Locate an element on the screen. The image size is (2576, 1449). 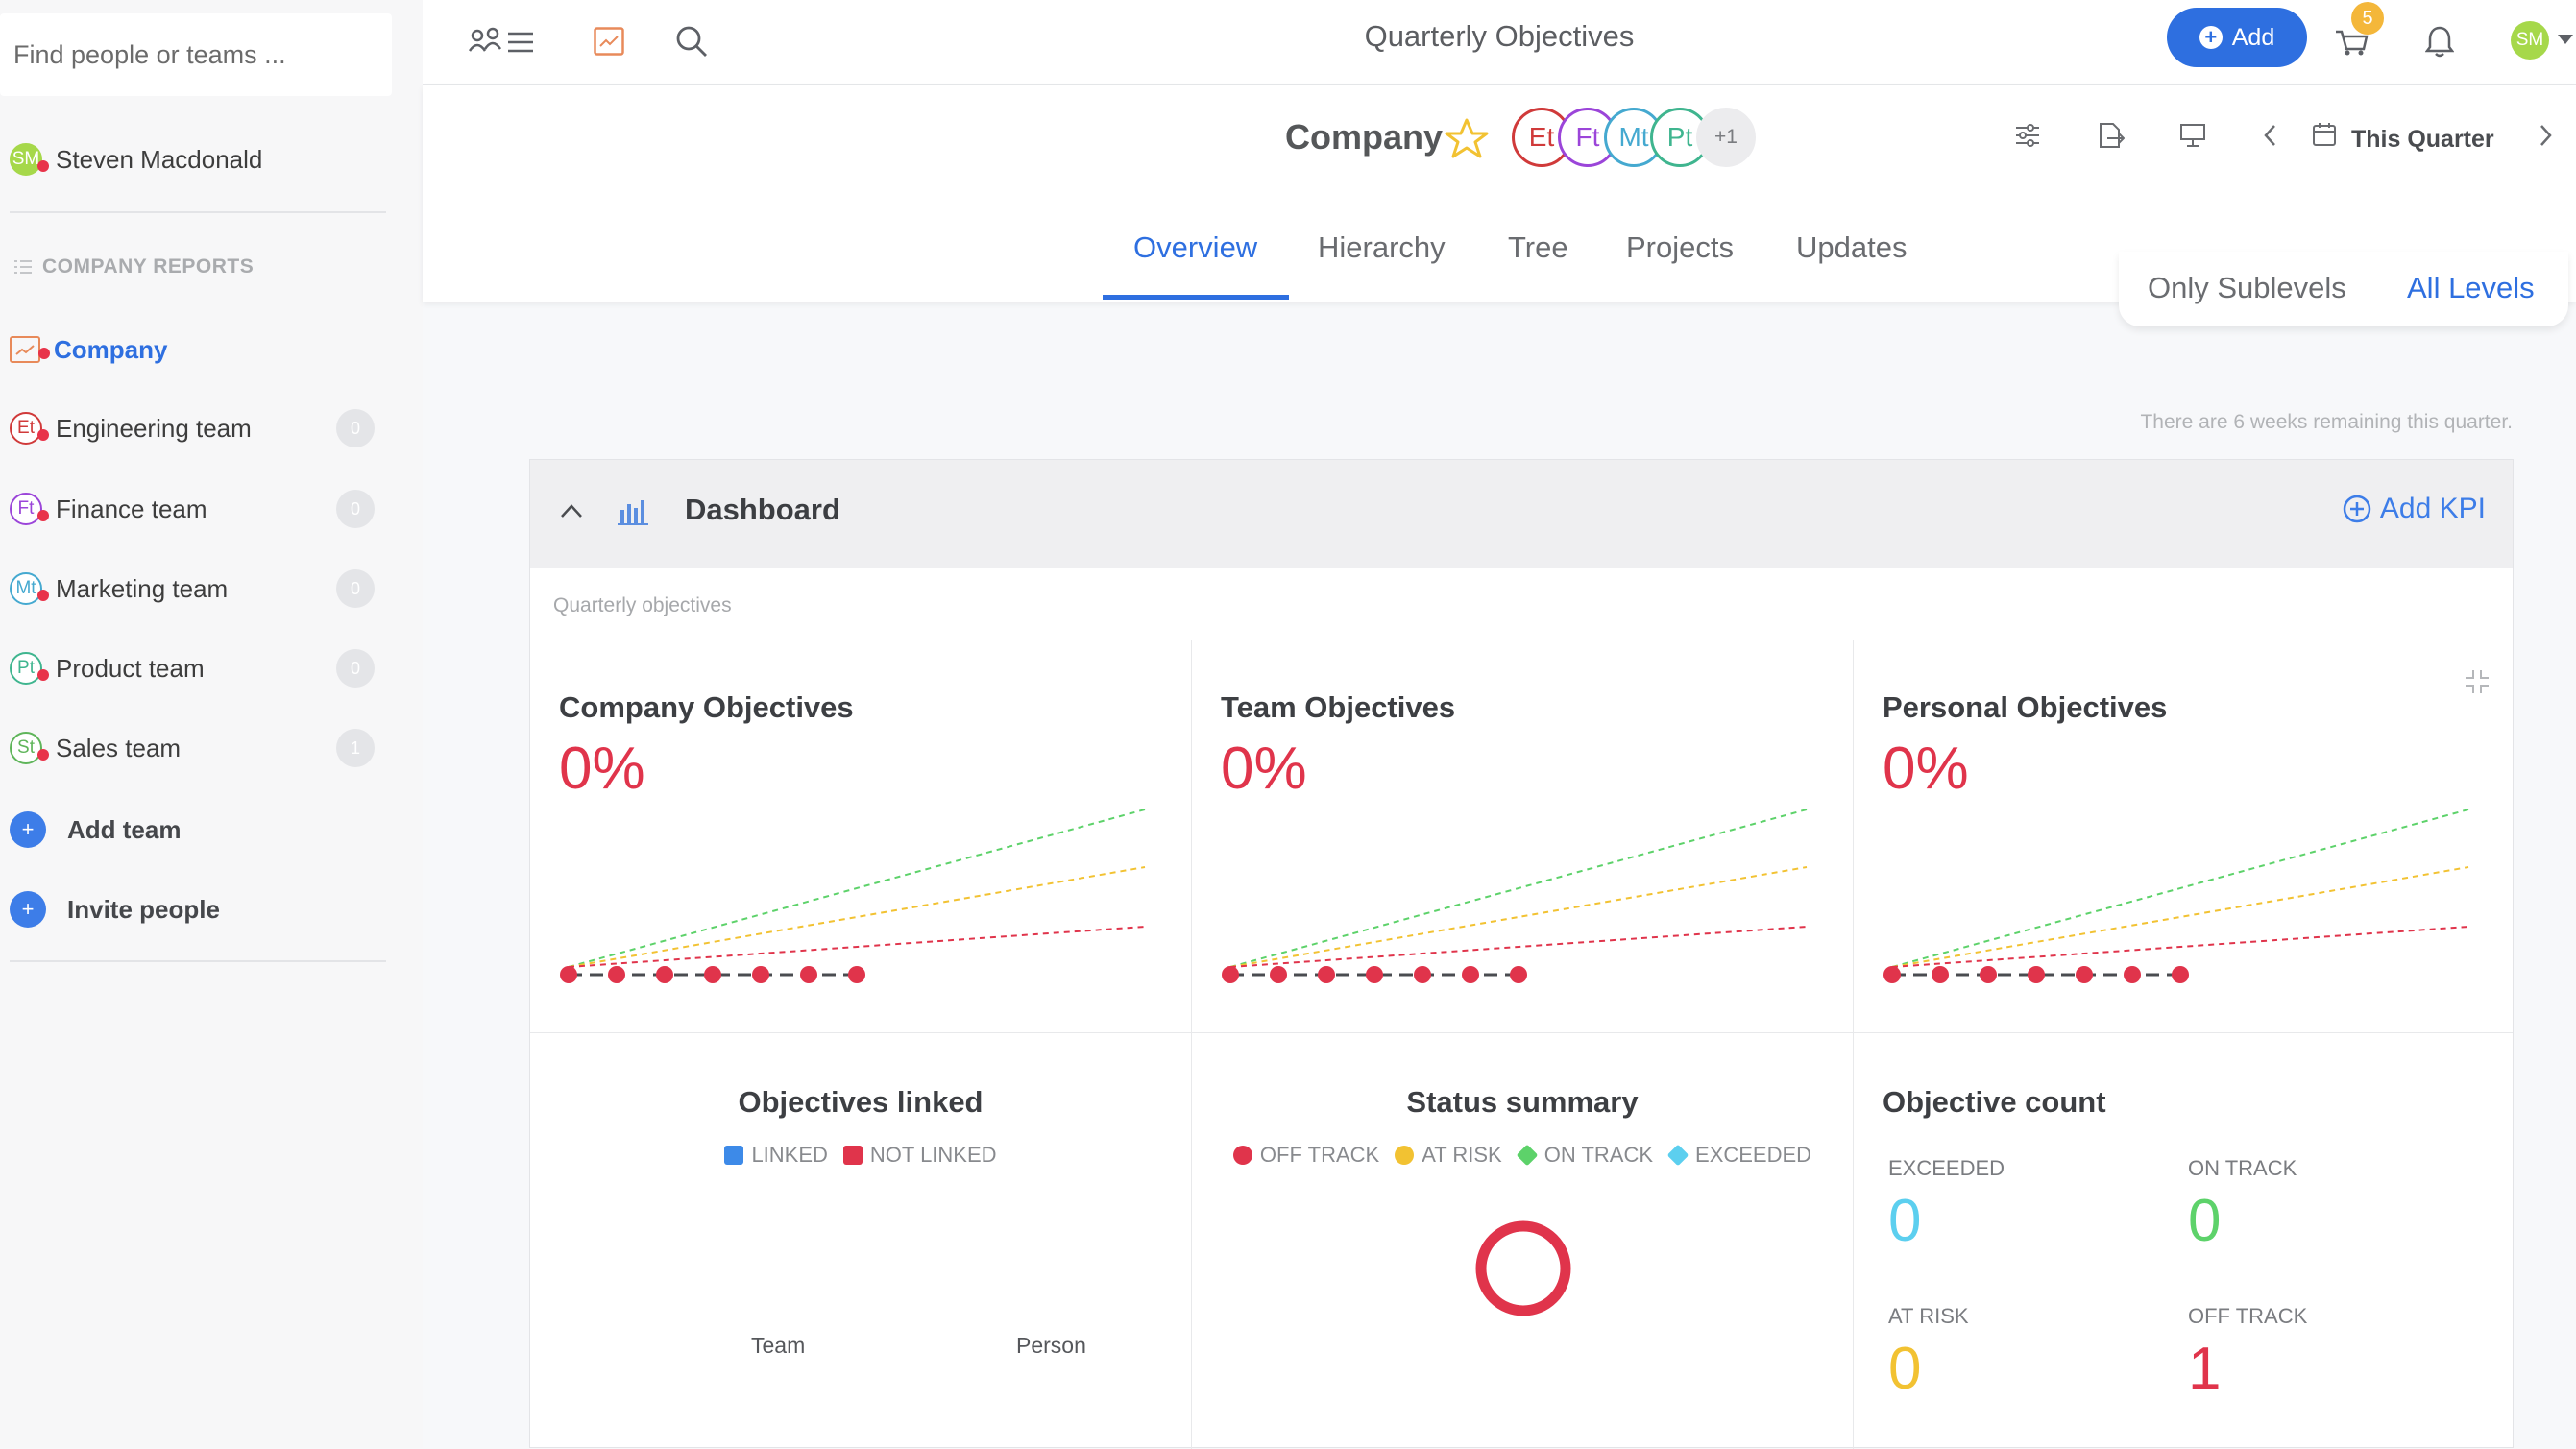
chevron-down-icon is located at coordinates (2565, 42).